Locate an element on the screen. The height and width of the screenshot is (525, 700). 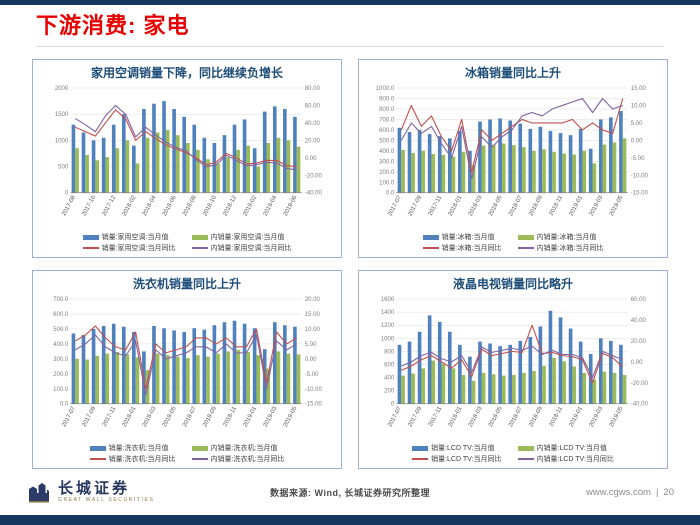
svg-text: 2019-06 is located at coordinates (291, 206).